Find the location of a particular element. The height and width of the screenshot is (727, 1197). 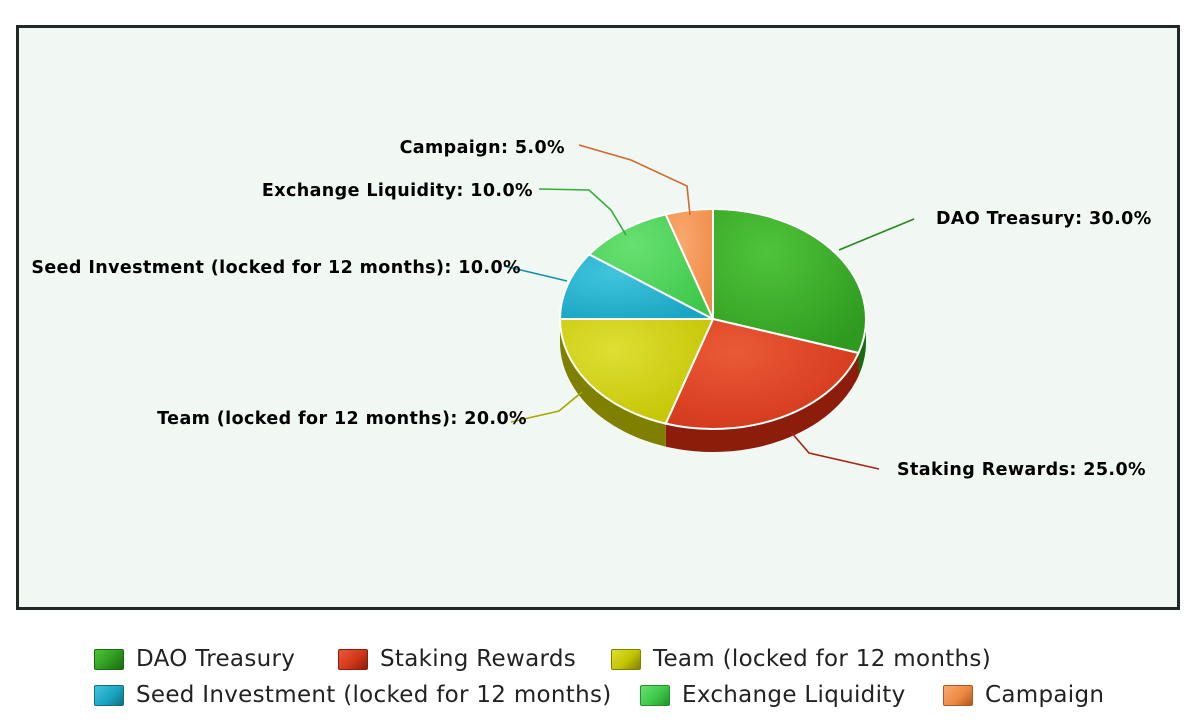

legend-swatch-exchange-liquidity is located at coordinates (655, 695).